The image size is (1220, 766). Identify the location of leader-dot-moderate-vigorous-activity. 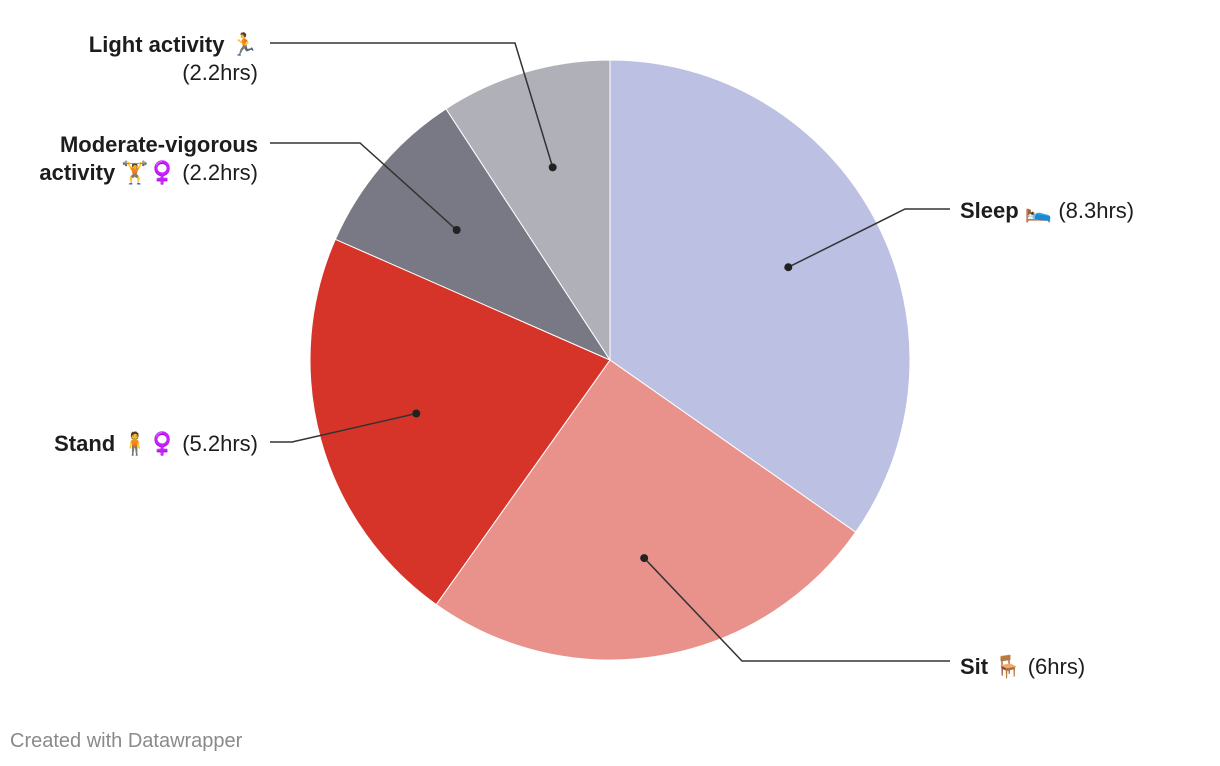
(456, 230).